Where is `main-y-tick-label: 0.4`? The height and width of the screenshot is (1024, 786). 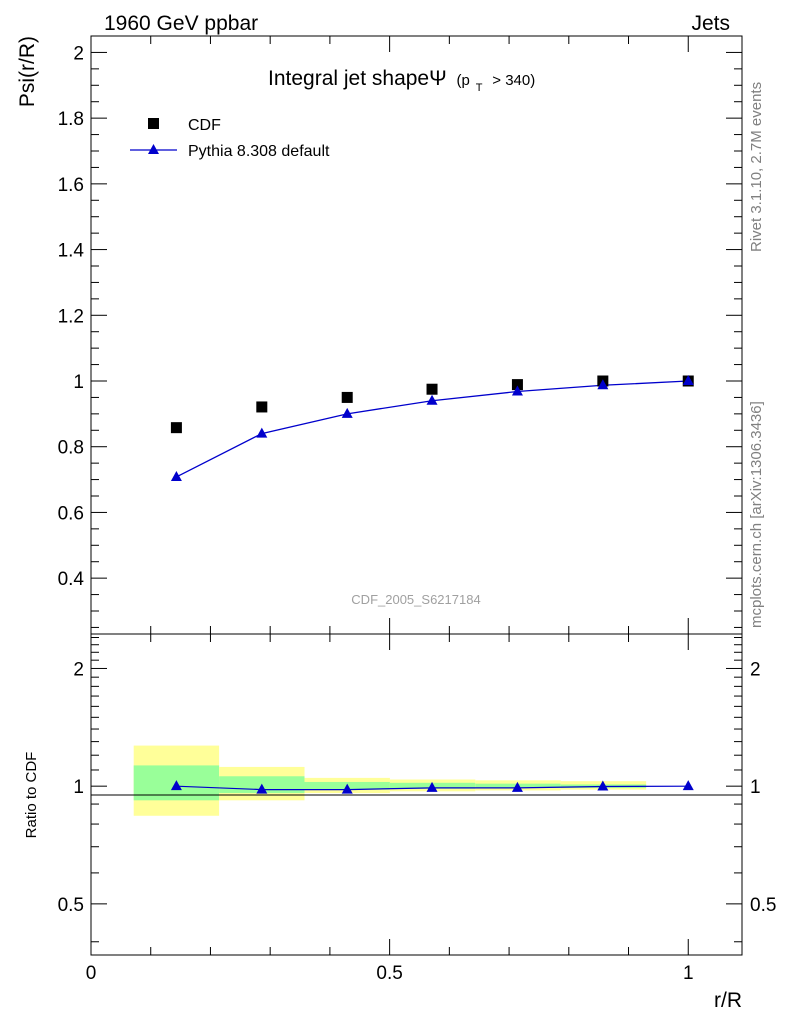
main-y-tick-label: 0.4 is located at coordinates (71, 579).